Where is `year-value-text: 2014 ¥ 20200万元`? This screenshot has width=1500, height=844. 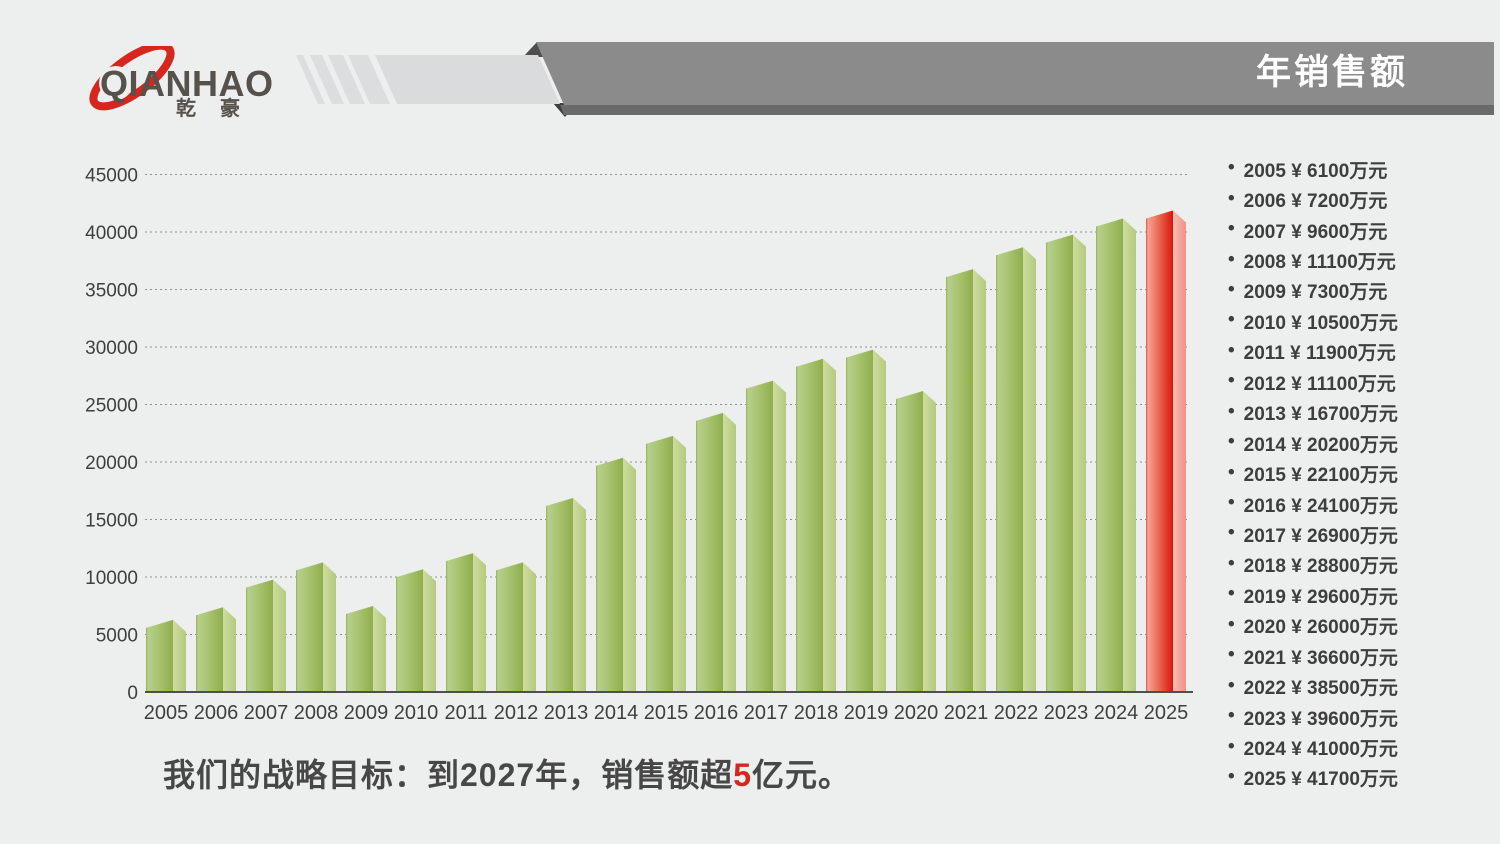 year-value-text: 2014 ¥ 20200万元 is located at coordinates (1320, 445).